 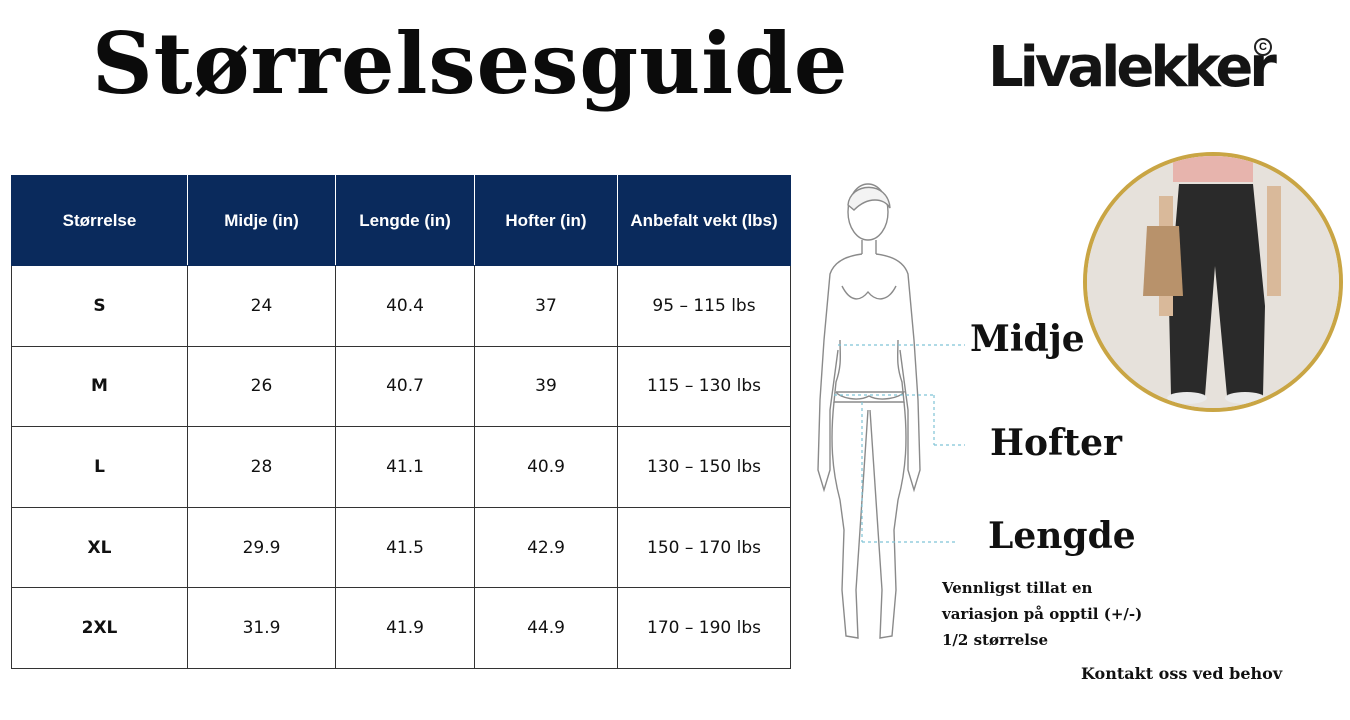 I want to click on cell-size: L, so click(x=99, y=467).